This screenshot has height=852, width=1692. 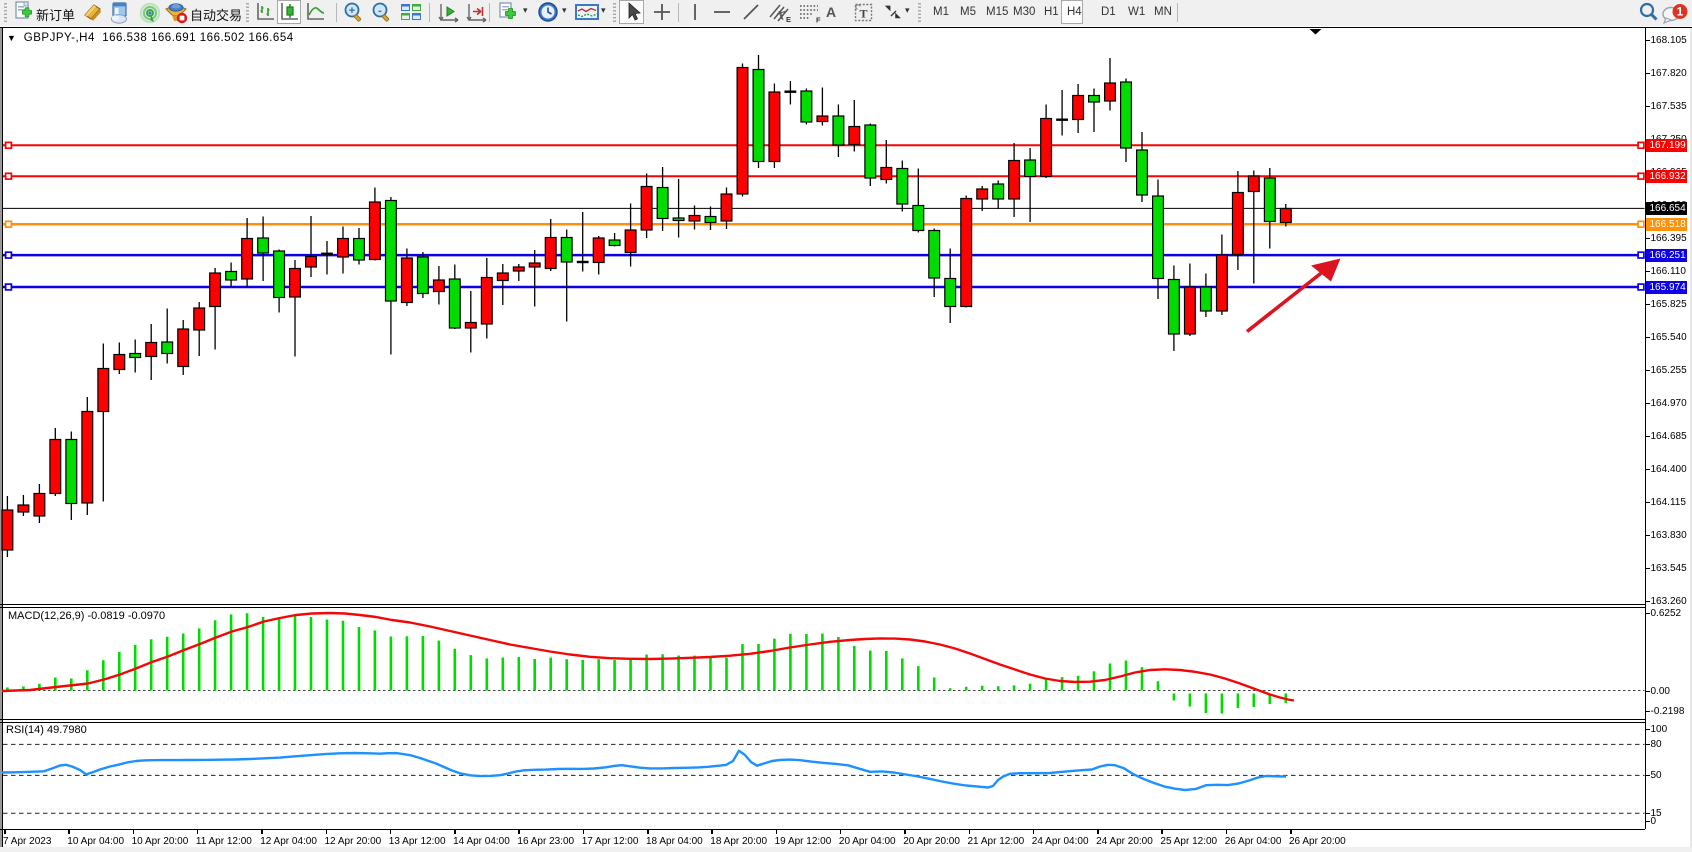 What do you see at coordinates (818, 20) in the screenshot?
I see `svg-text: F` at bounding box center [818, 20].